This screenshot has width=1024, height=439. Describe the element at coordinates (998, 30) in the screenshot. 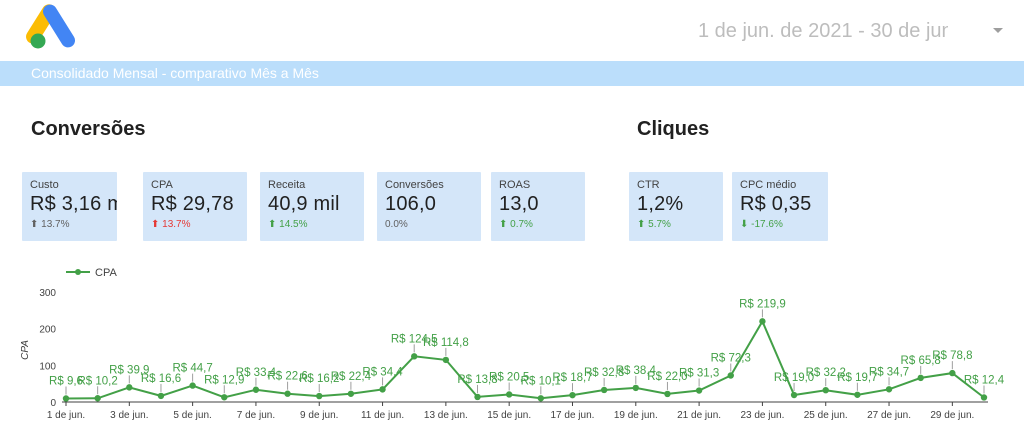

I see `chevron-down-icon` at that location.